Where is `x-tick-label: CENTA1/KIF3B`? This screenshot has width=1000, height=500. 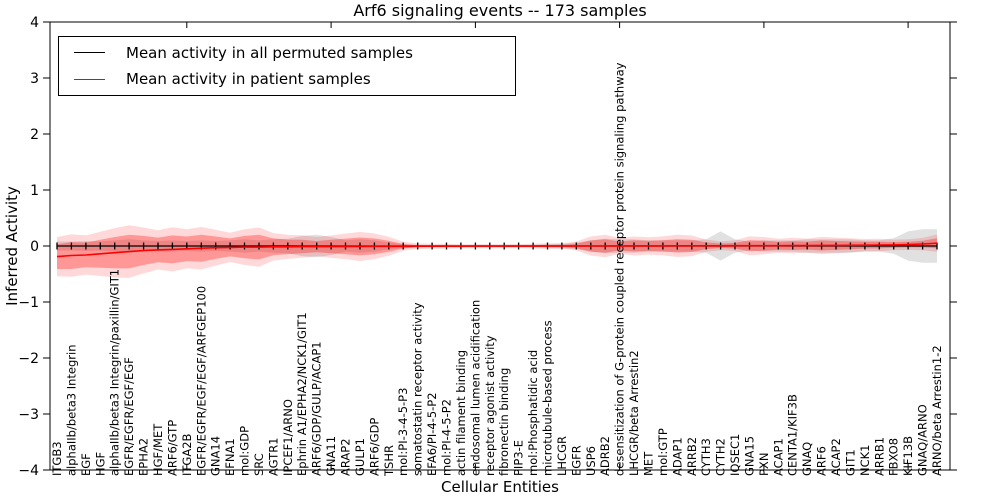 x-tick-label: CENTA1/KIF3B is located at coordinates (793, 435).